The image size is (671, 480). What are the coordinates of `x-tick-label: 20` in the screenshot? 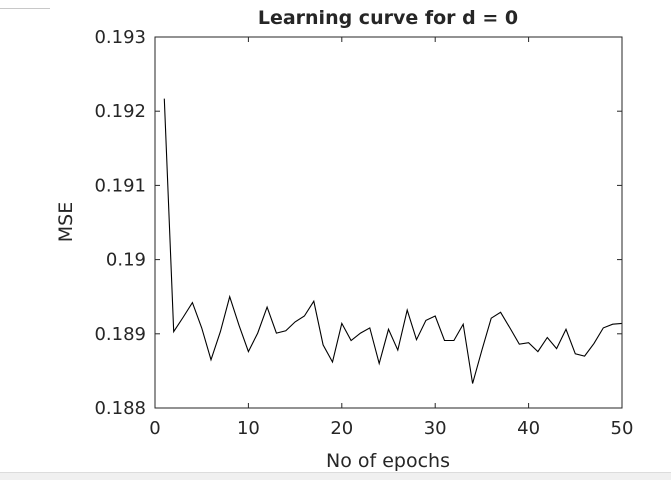 It's located at (341, 428).